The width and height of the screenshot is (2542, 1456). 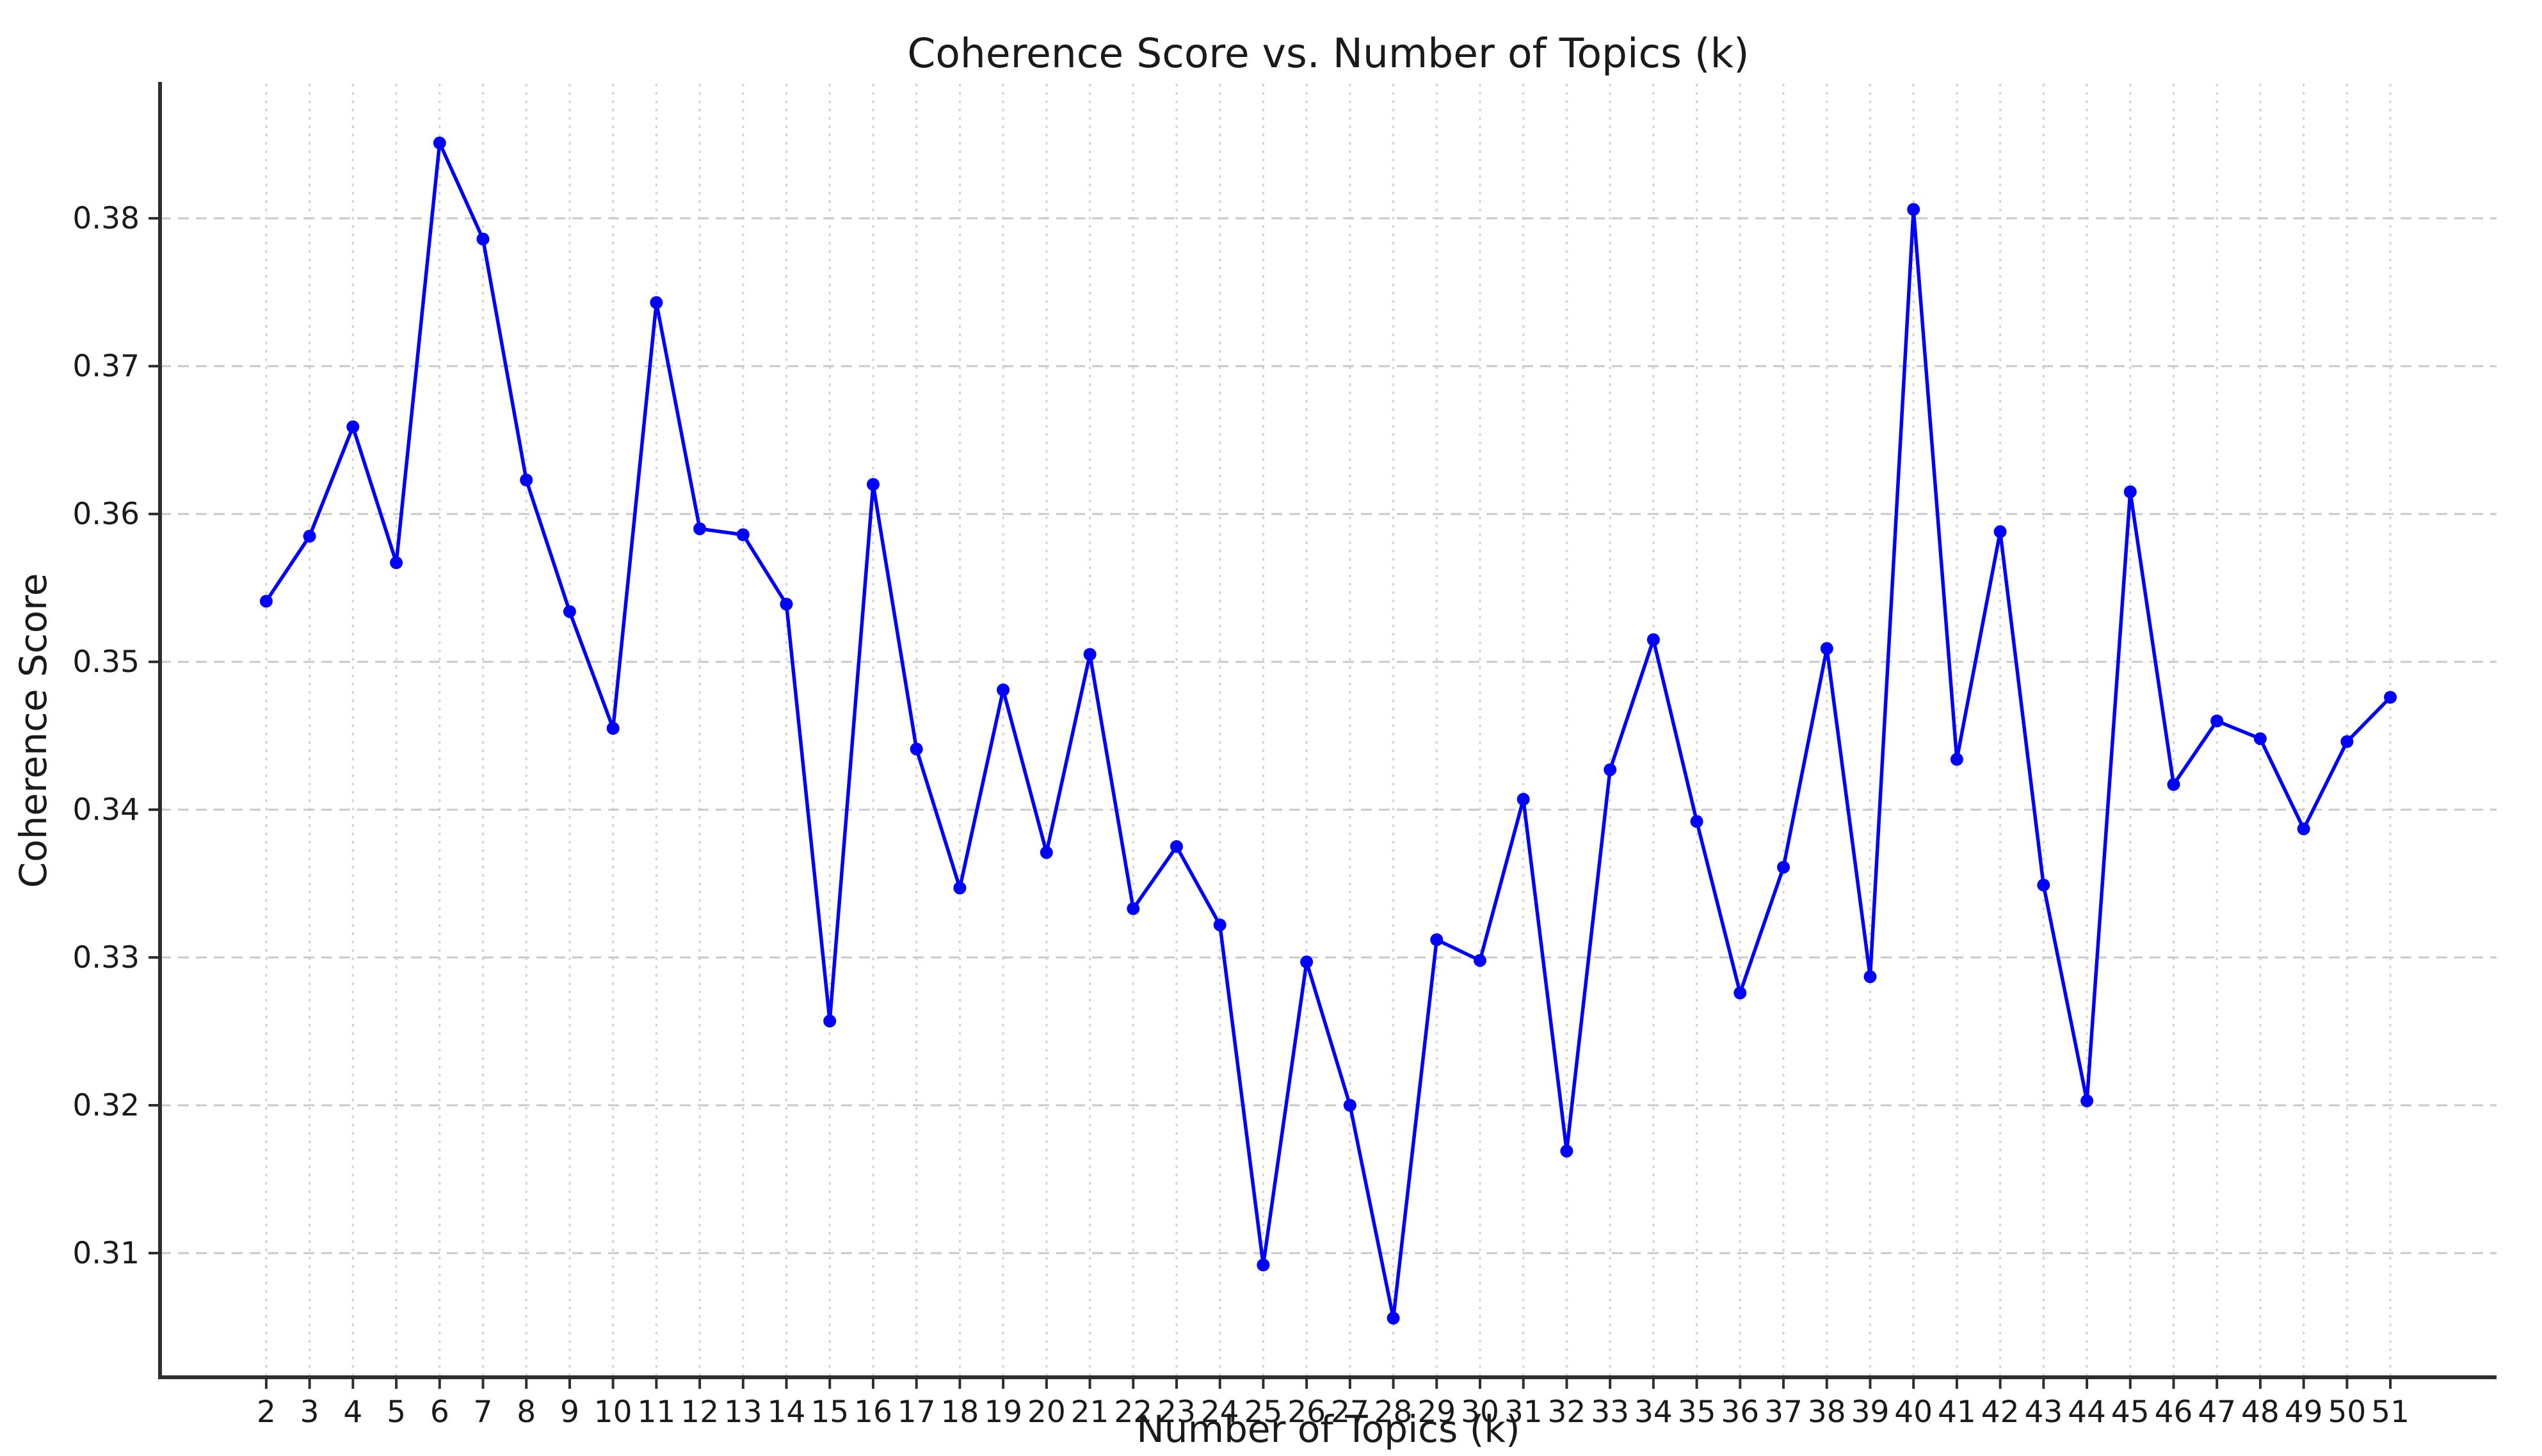 I want to click on x-tick-label: 46, so click(x=2174, y=1412).